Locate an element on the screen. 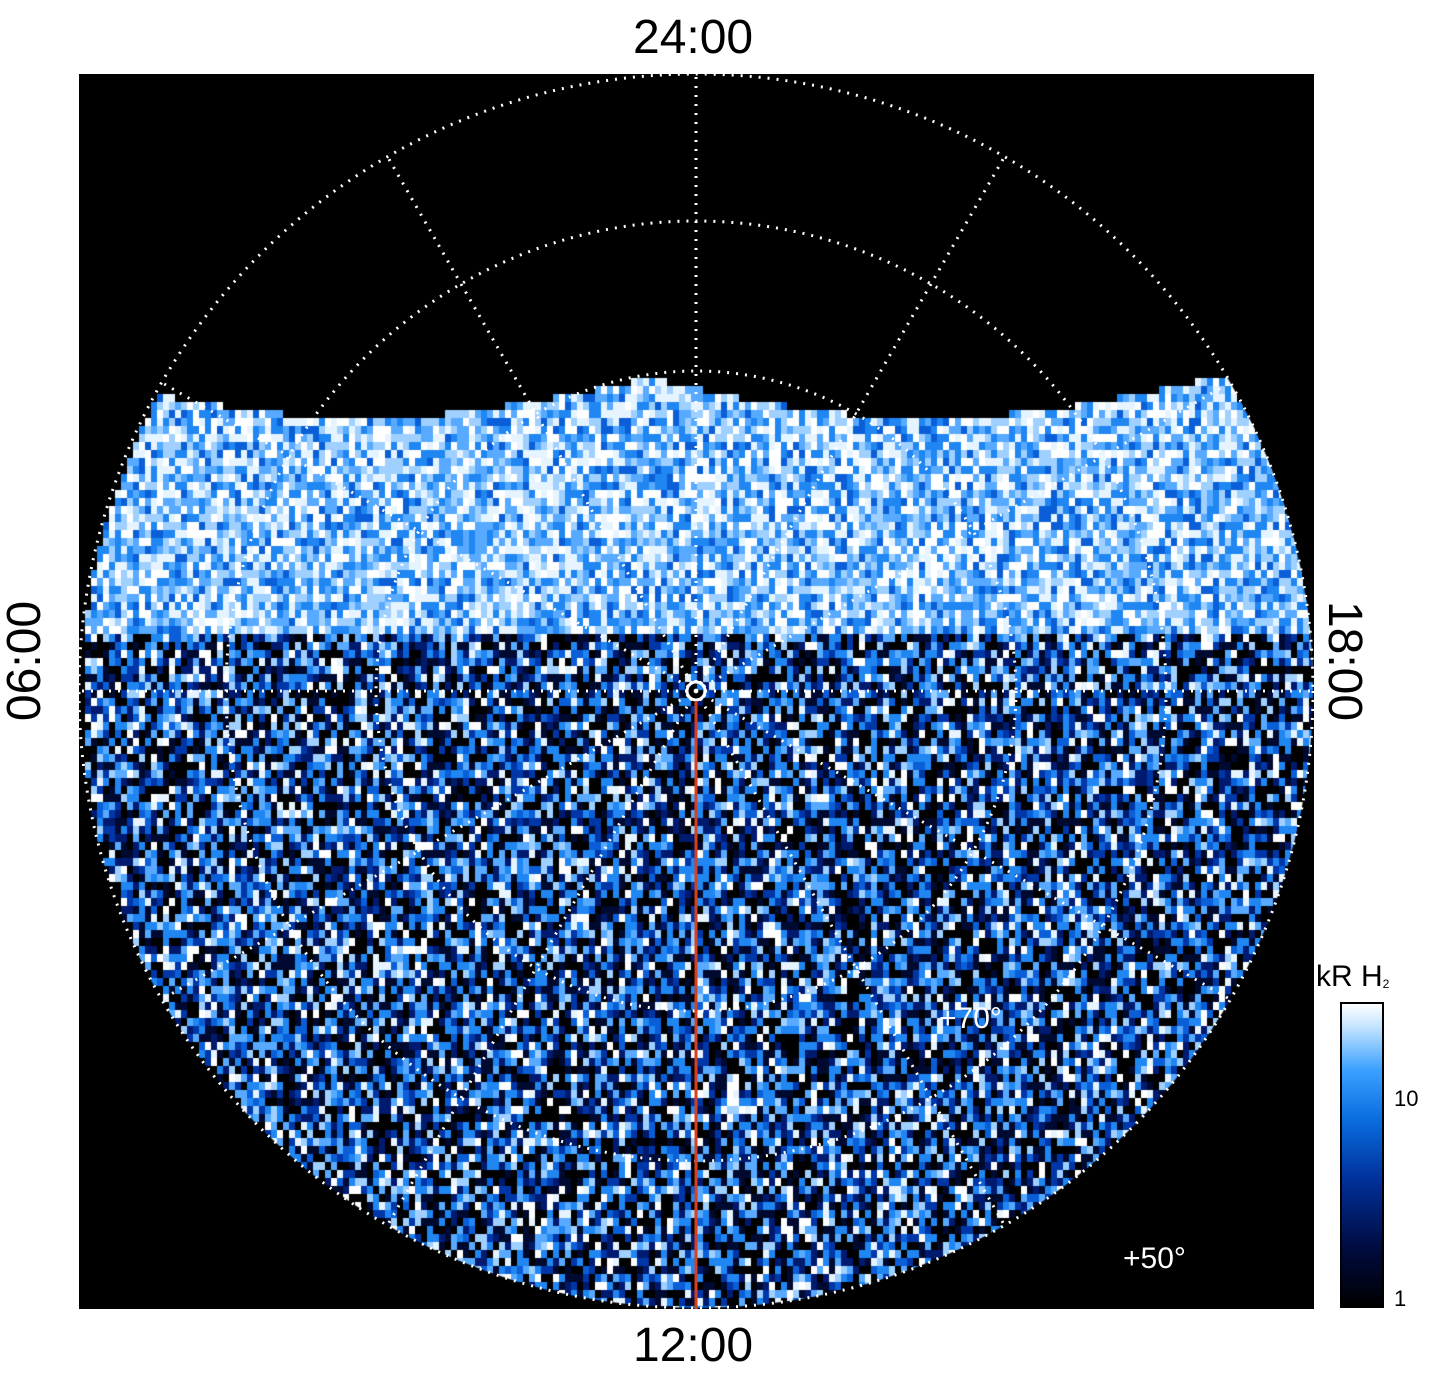  latitude-label-70: +70° is located at coordinates (970, 1018).